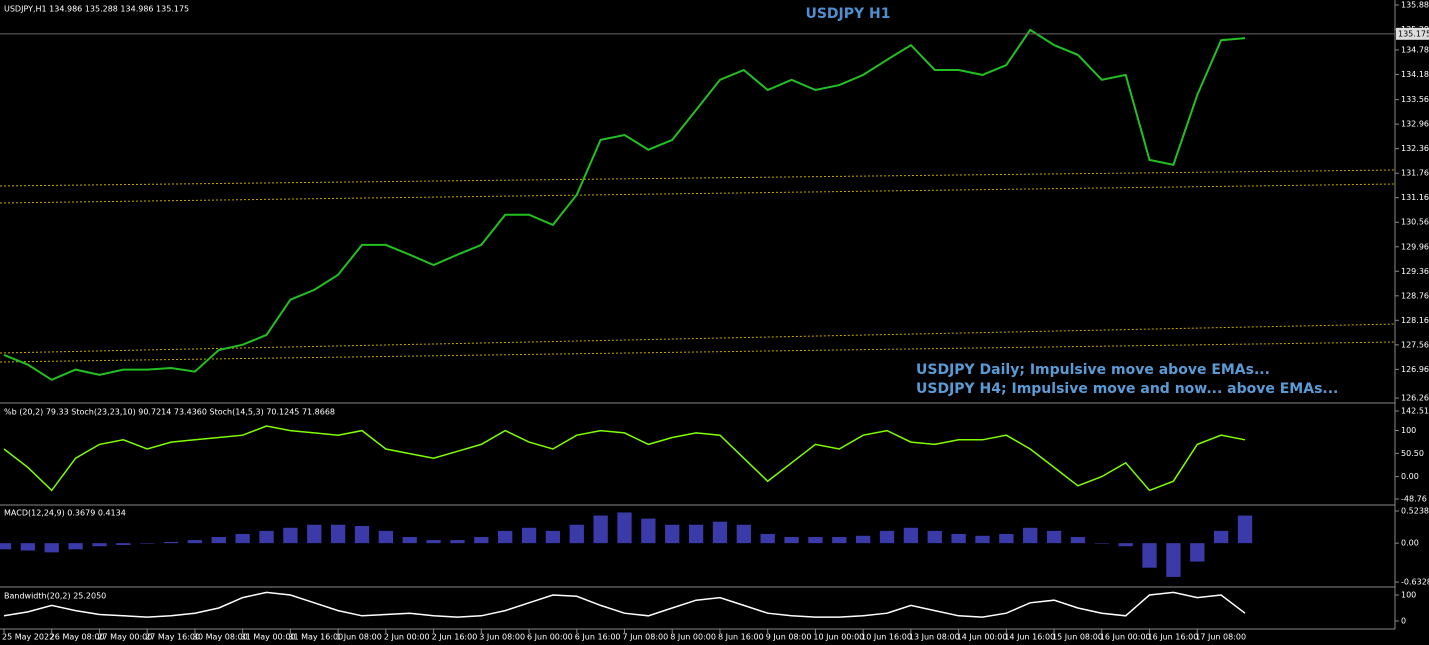 This screenshot has width=1429, height=645. Describe the element at coordinates (1415, 99) in the screenshot. I see `y-tick-label: 133.565` at that location.